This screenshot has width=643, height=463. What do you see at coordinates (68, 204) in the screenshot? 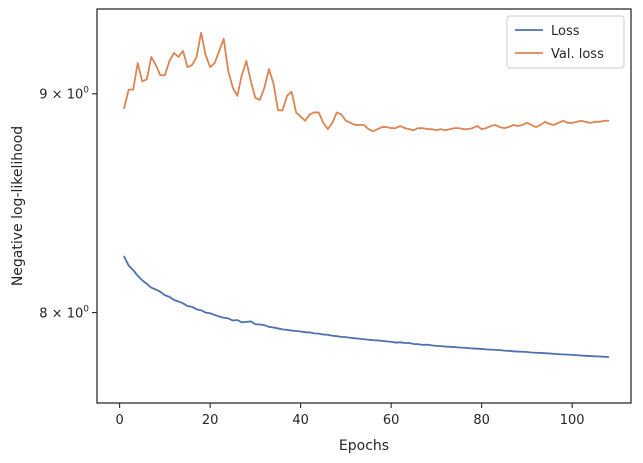
I see `y-axis: 8 × 100 9 × 100` at bounding box center [68, 204].